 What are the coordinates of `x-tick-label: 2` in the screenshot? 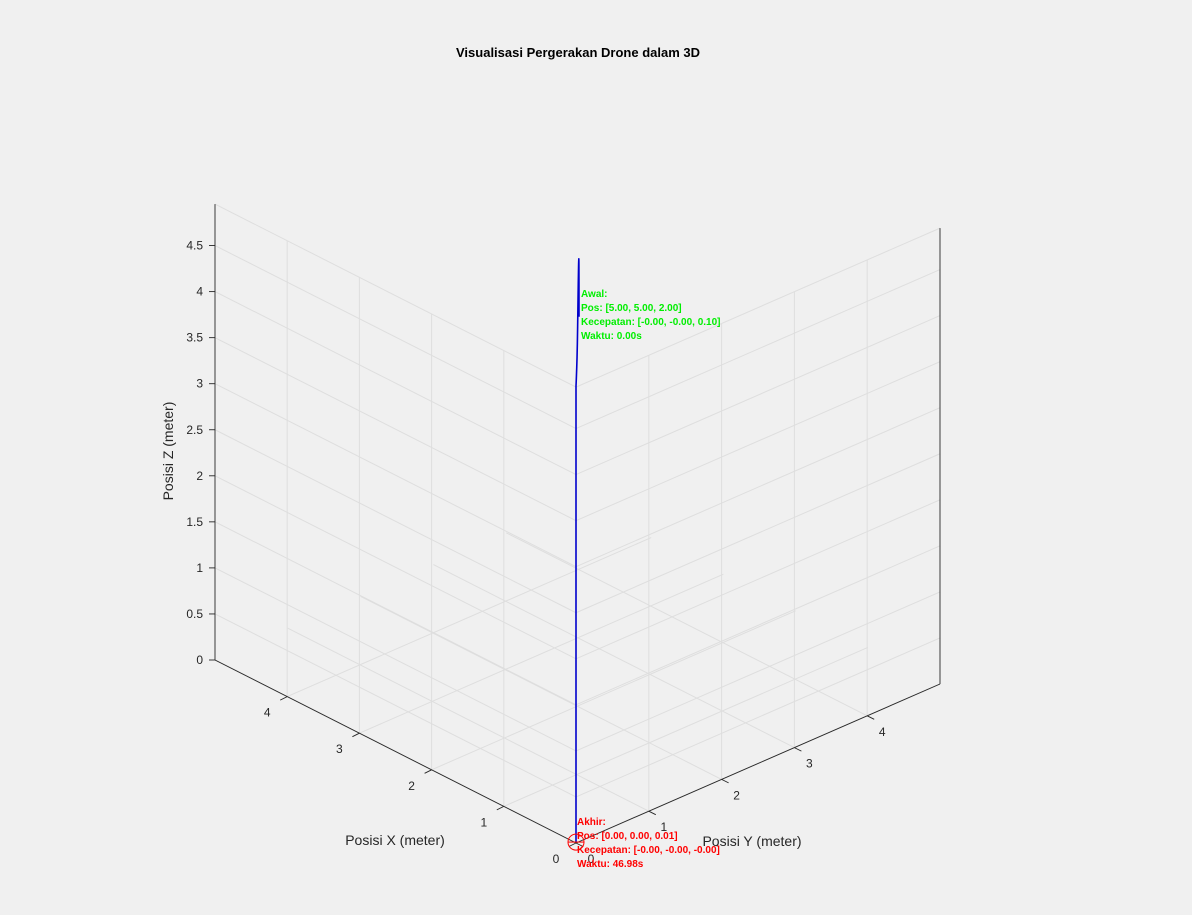 It's located at (411, 786).